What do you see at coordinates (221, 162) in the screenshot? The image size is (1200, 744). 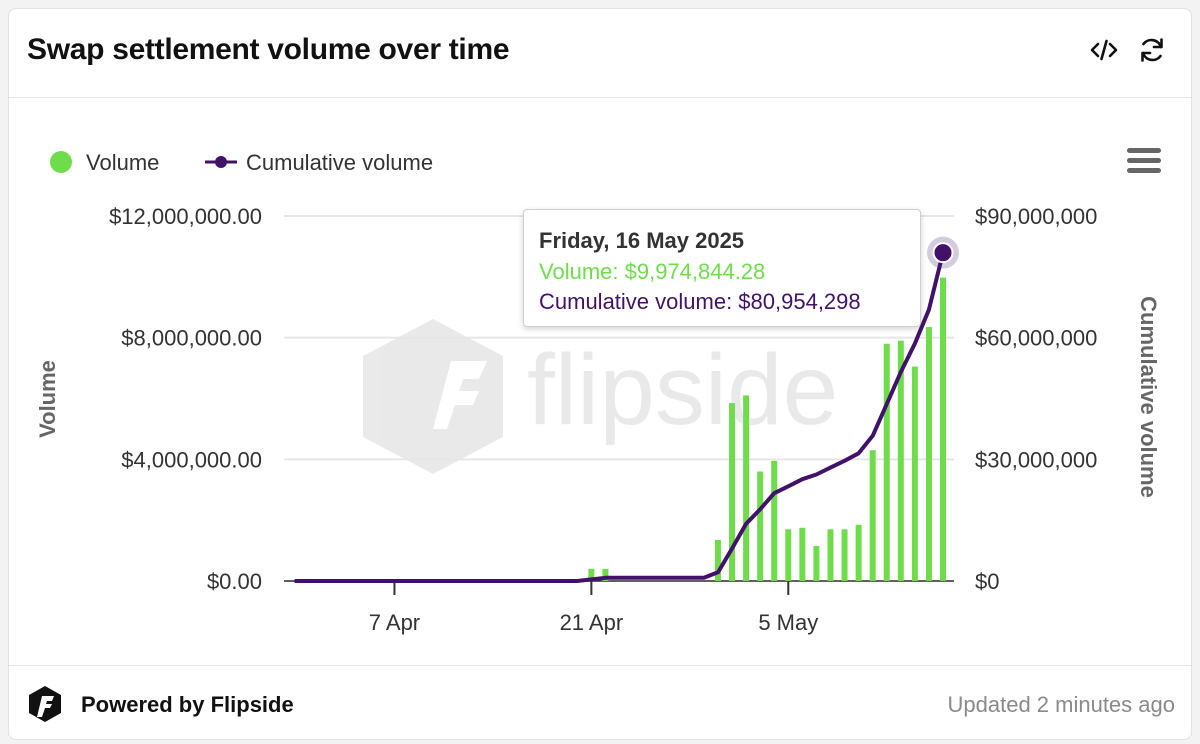 I see `legend-marker-cumulative` at bounding box center [221, 162].